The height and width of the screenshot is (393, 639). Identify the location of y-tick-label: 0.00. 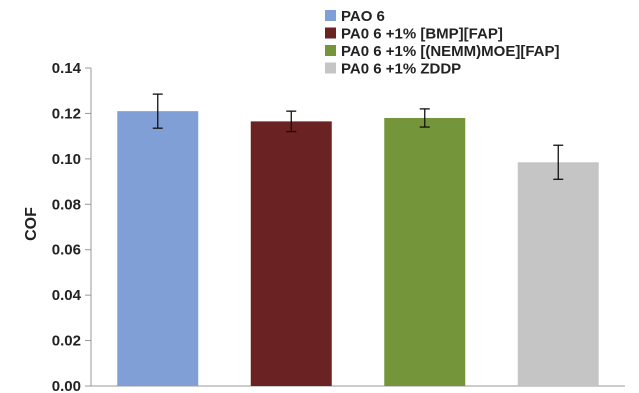
(66, 385).